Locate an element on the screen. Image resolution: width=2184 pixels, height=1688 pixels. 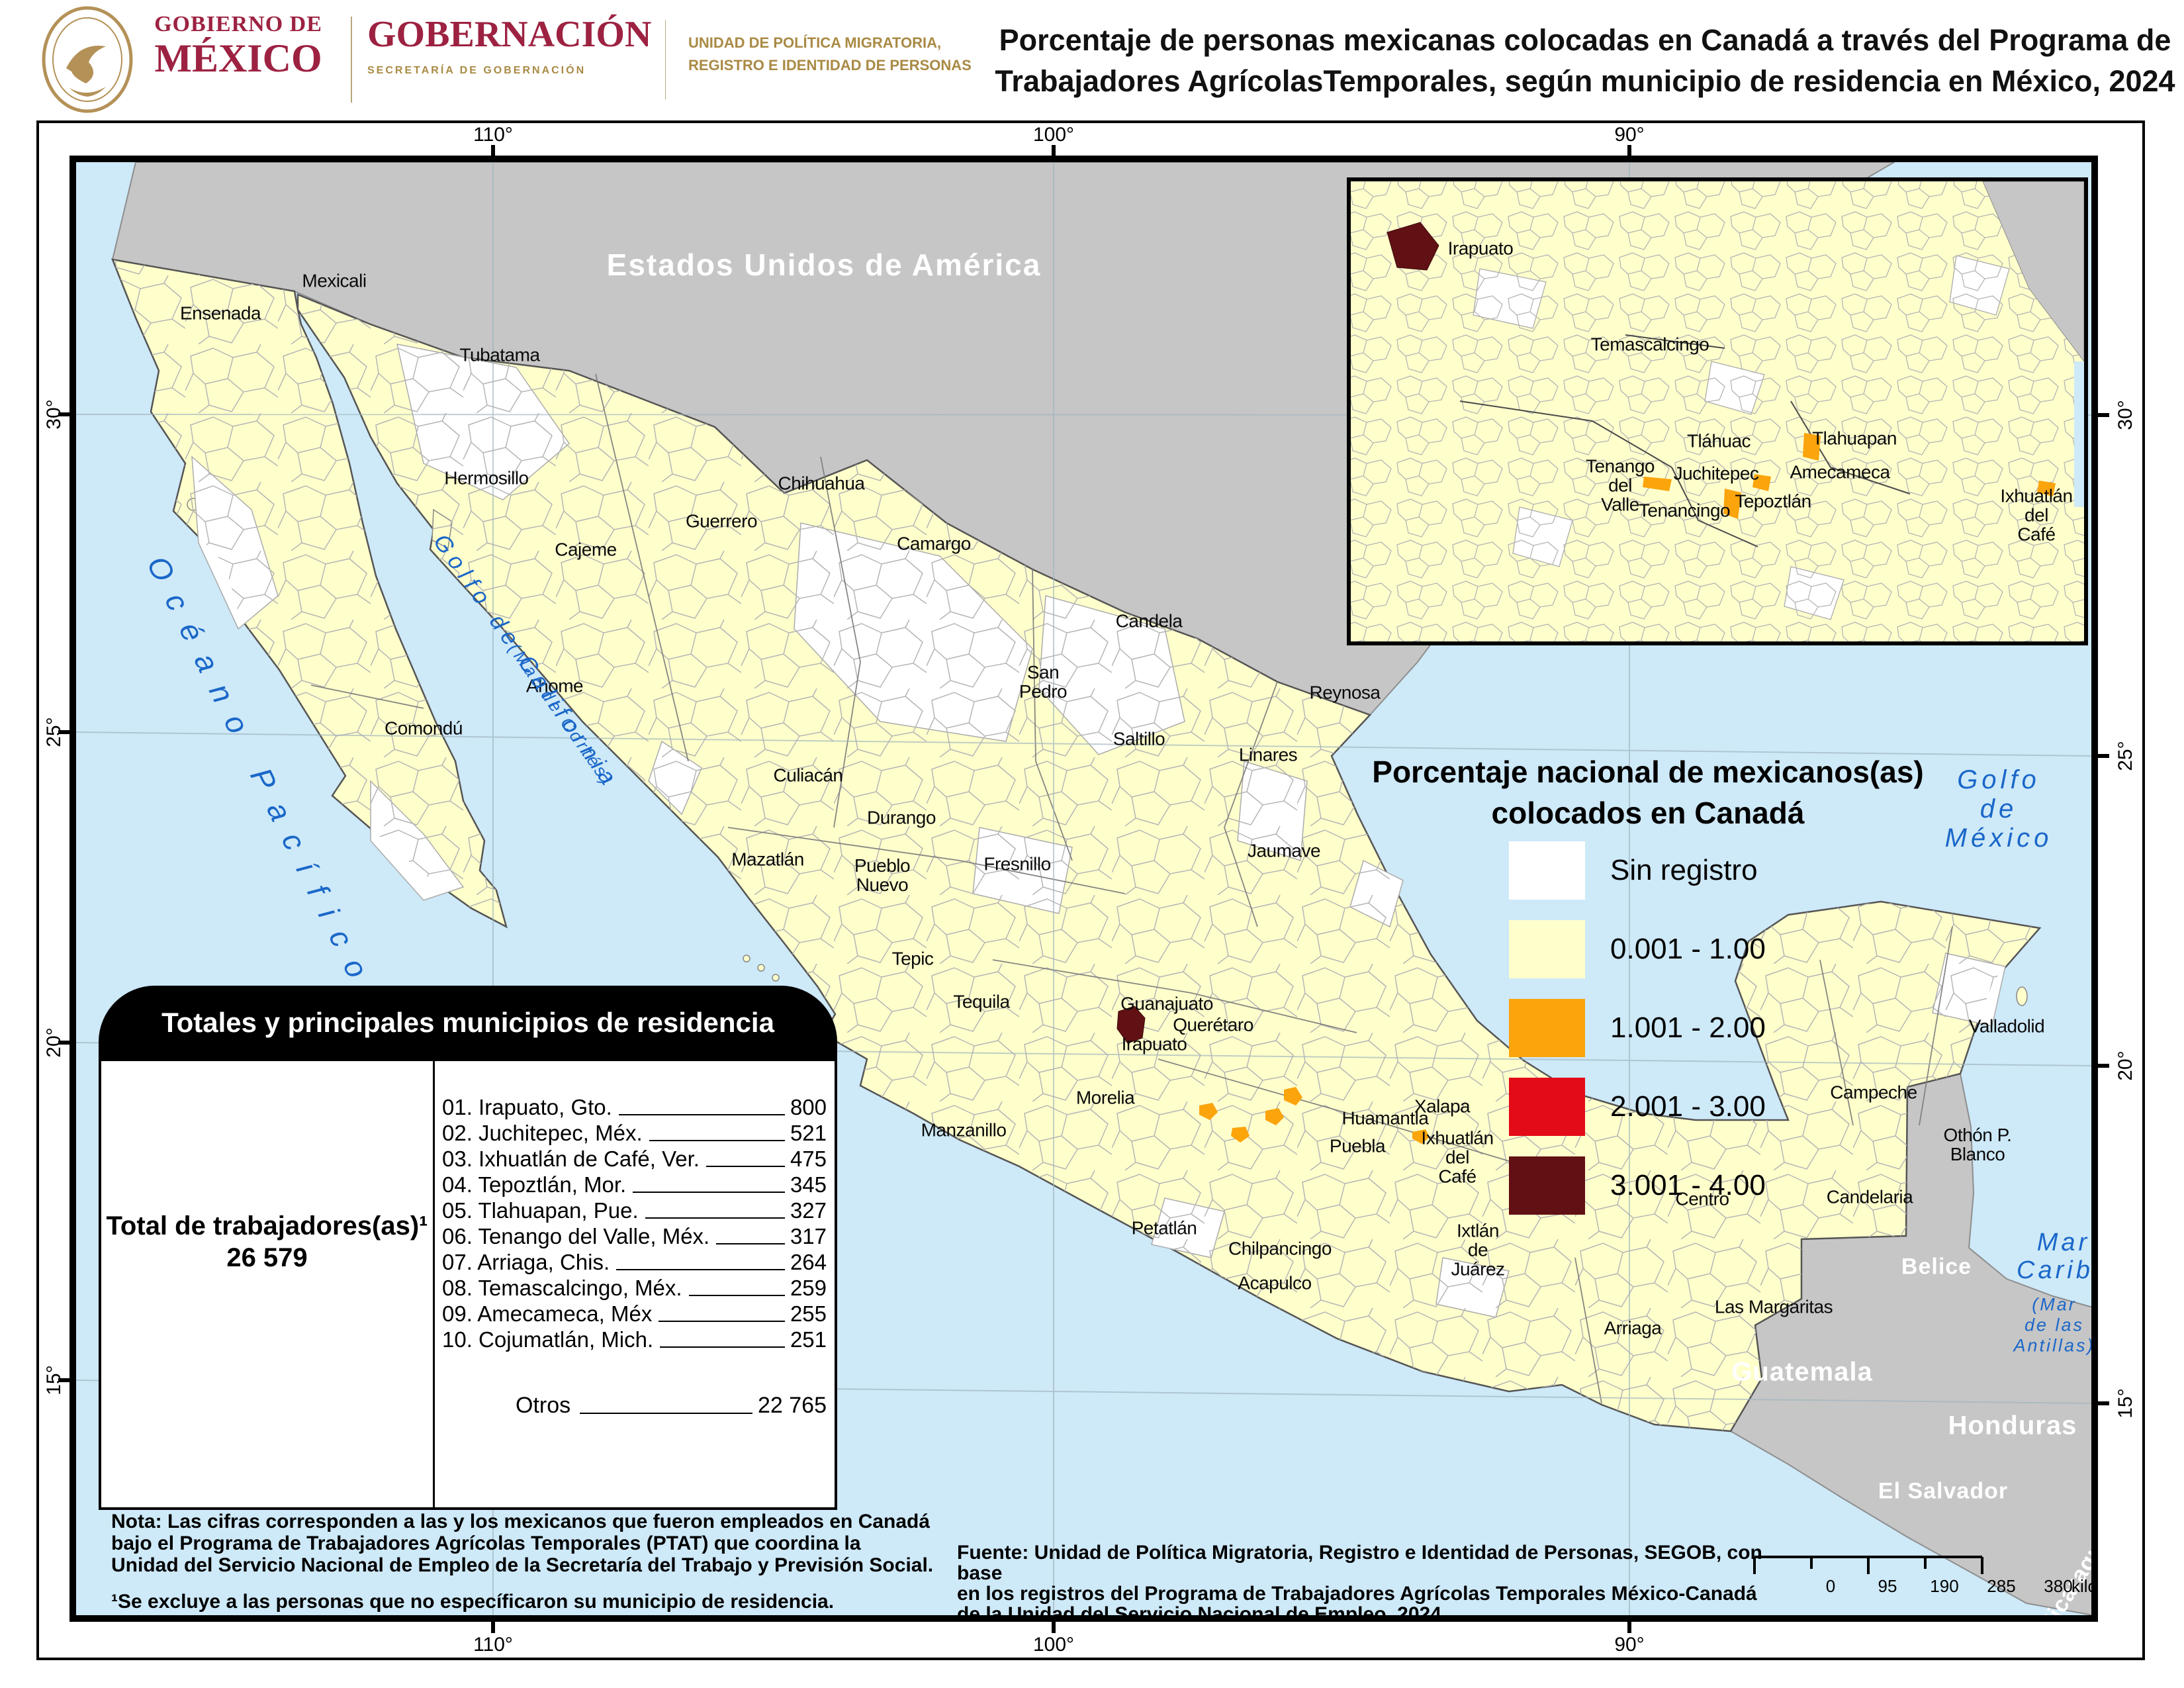
others-value: 22 765 is located at coordinates (792, 1405).